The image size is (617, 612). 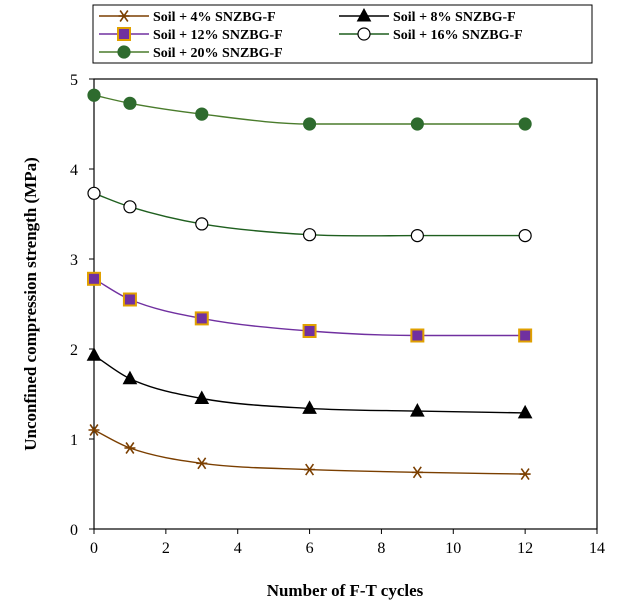 What do you see at coordinates (74, 440) in the screenshot?
I see `y-tick-label: 1` at bounding box center [74, 440].